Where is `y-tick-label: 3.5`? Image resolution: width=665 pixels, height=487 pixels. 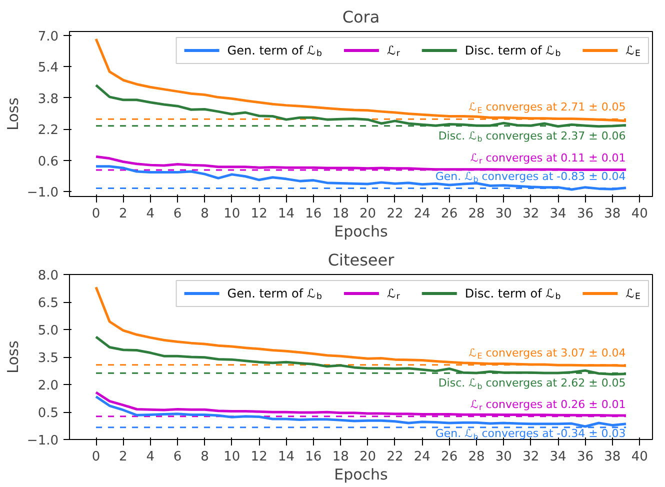 y-tick-label: 3.5 is located at coordinates (48, 358).